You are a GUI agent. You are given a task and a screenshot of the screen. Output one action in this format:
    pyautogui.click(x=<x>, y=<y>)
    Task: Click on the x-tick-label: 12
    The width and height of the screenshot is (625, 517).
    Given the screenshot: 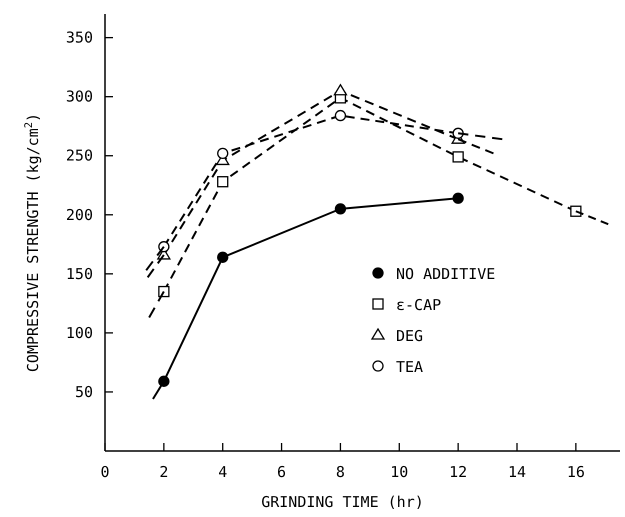 What is the action you would take?
    pyautogui.click(x=458, y=472)
    